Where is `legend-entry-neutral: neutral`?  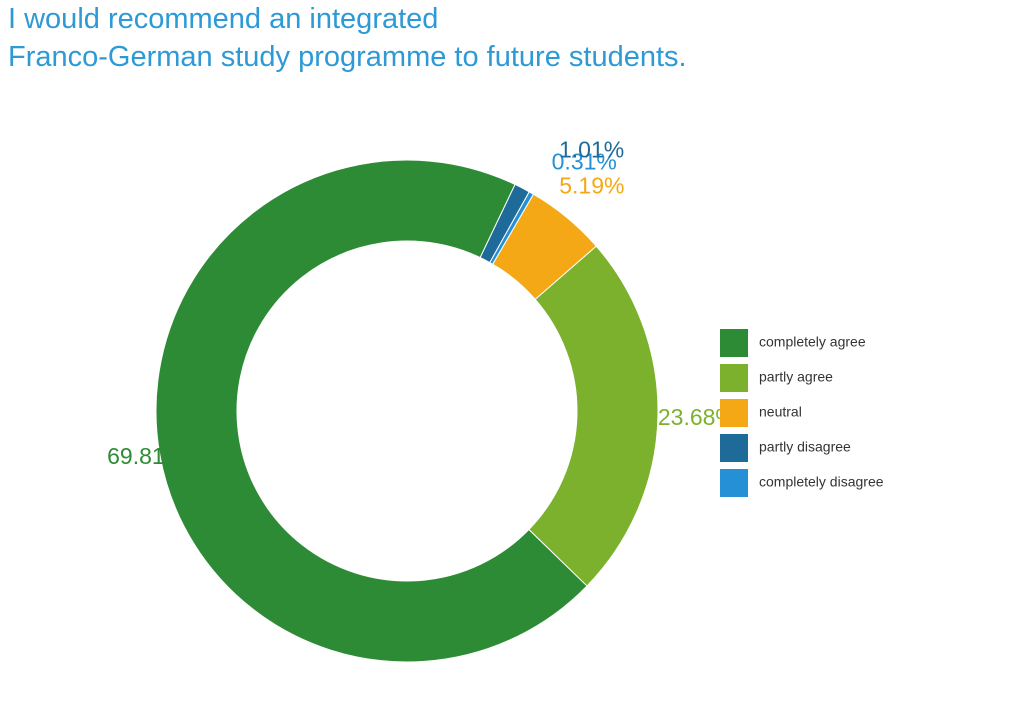 legend-entry-neutral: neutral is located at coordinates (761, 413).